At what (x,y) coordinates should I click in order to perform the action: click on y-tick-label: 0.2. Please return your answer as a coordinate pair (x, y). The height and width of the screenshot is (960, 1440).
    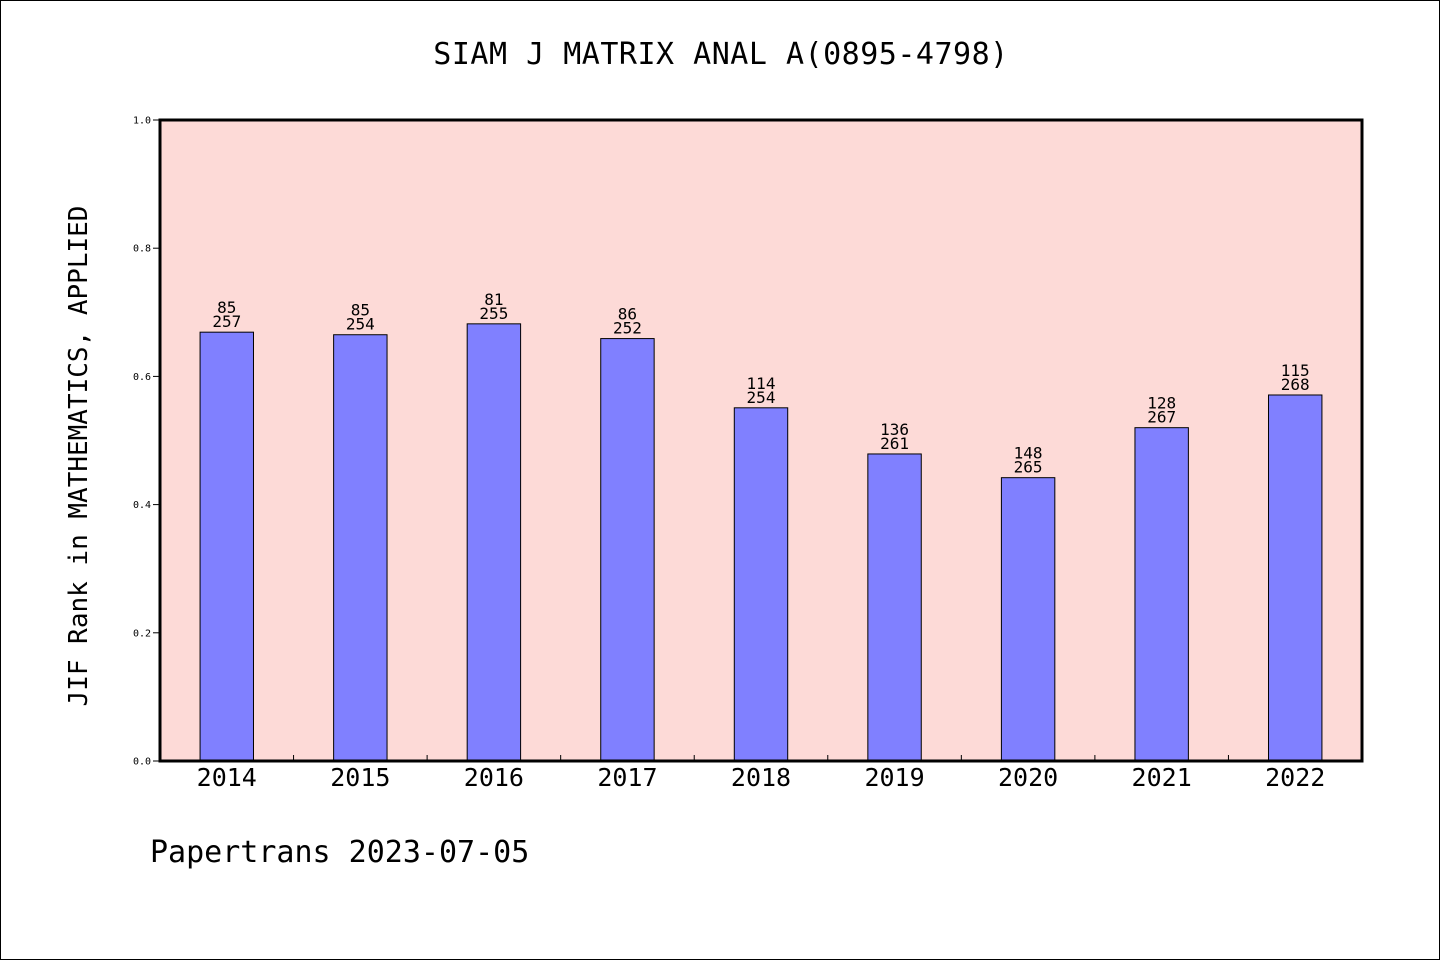
    Looking at the image, I should click on (142, 633).